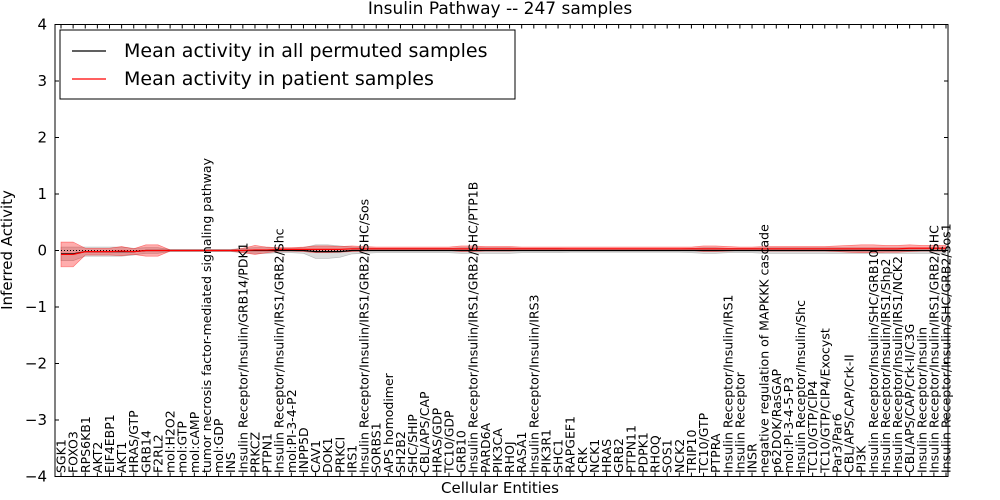 The width and height of the screenshot is (1000, 500). I want to click on x-tick-label: RPS6KB1, so click(85, 444).